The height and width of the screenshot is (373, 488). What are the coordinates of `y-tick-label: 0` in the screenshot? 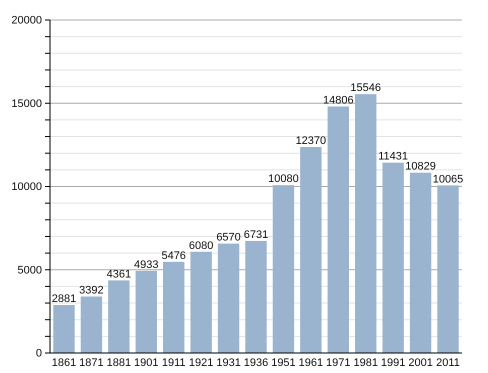 It's located at (39, 354).